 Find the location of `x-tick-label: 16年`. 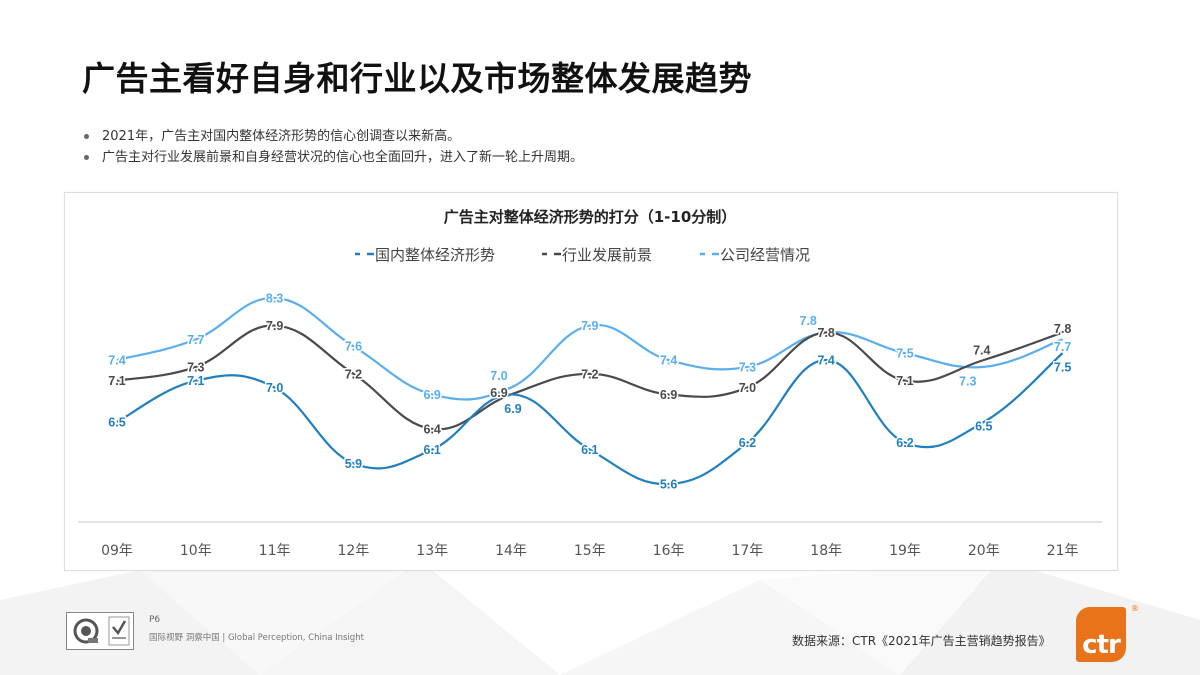

x-tick-label: 16年 is located at coordinates (669, 551).